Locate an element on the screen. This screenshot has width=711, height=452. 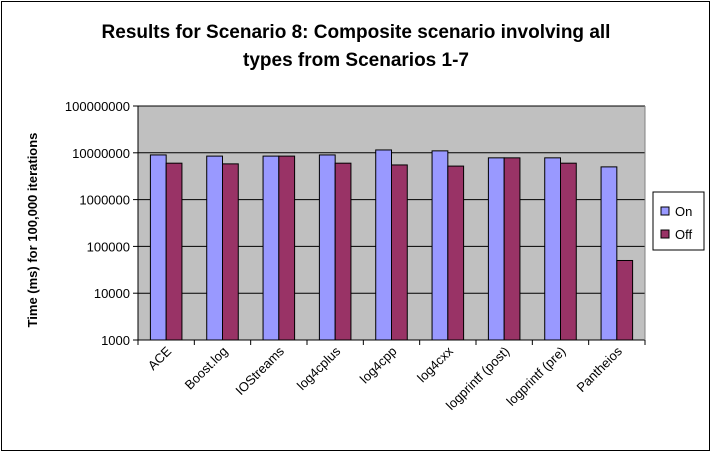
legend: On Off is located at coordinates (678, 221).